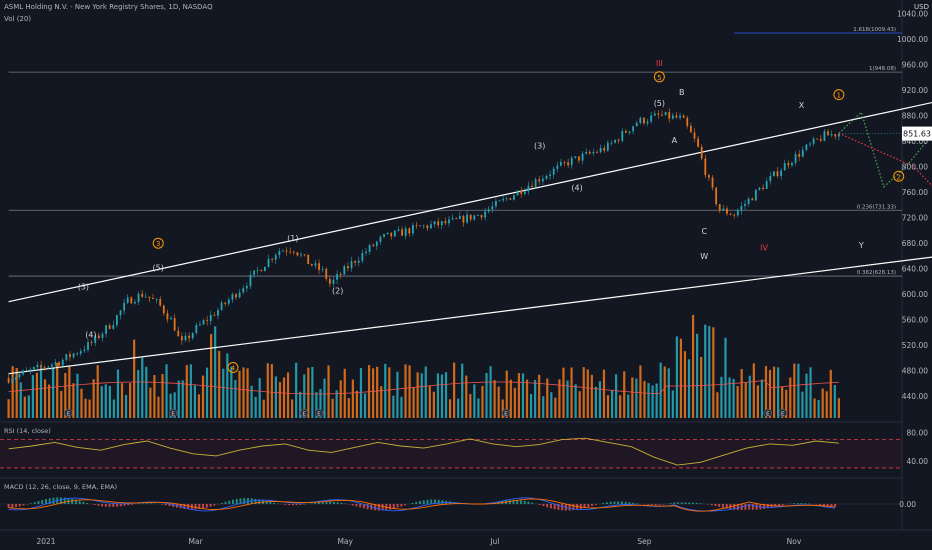 The height and width of the screenshot is (550, 932). What do you see at coordinates (915, 167) in the screenshot?
I see `y-tick-label: 800.00` at bounding box center [915, 167].